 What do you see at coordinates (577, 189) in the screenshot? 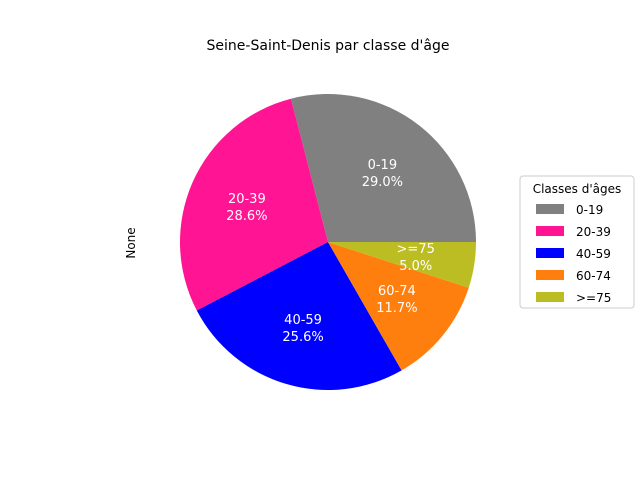
I see `legend-title: Classes d'âges` at bounding box center [577, 189].